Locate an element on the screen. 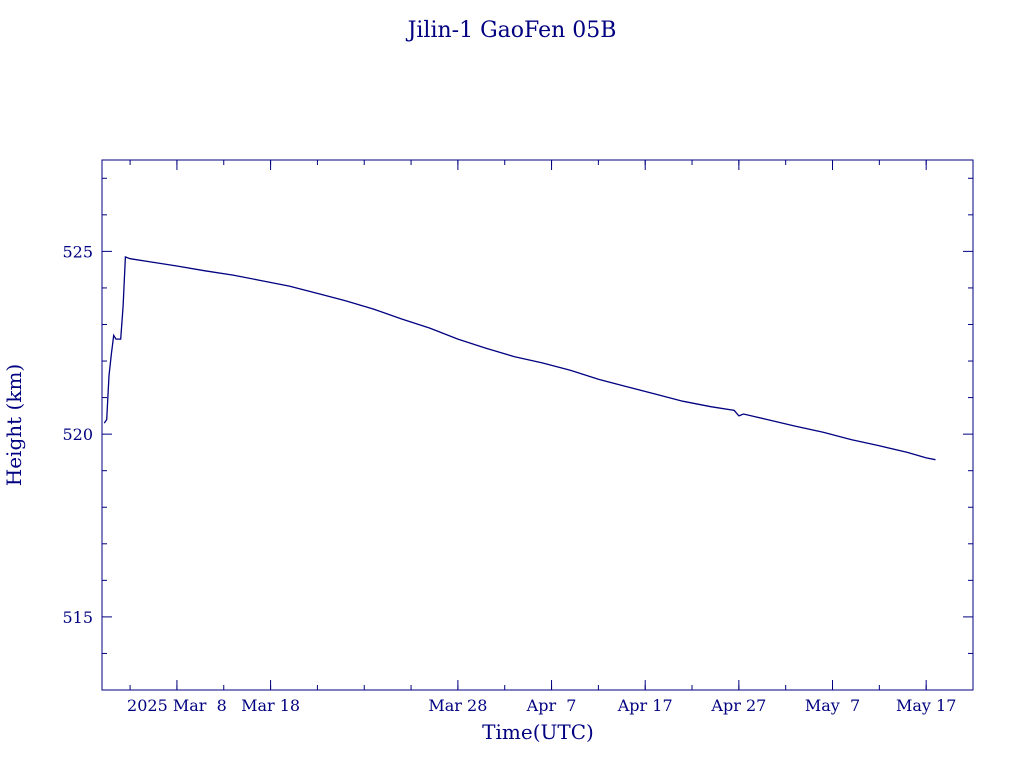 The width and height of the screenshot is (1024, 768). x-tick-label: May 7 is located at coordinates (832, 705).